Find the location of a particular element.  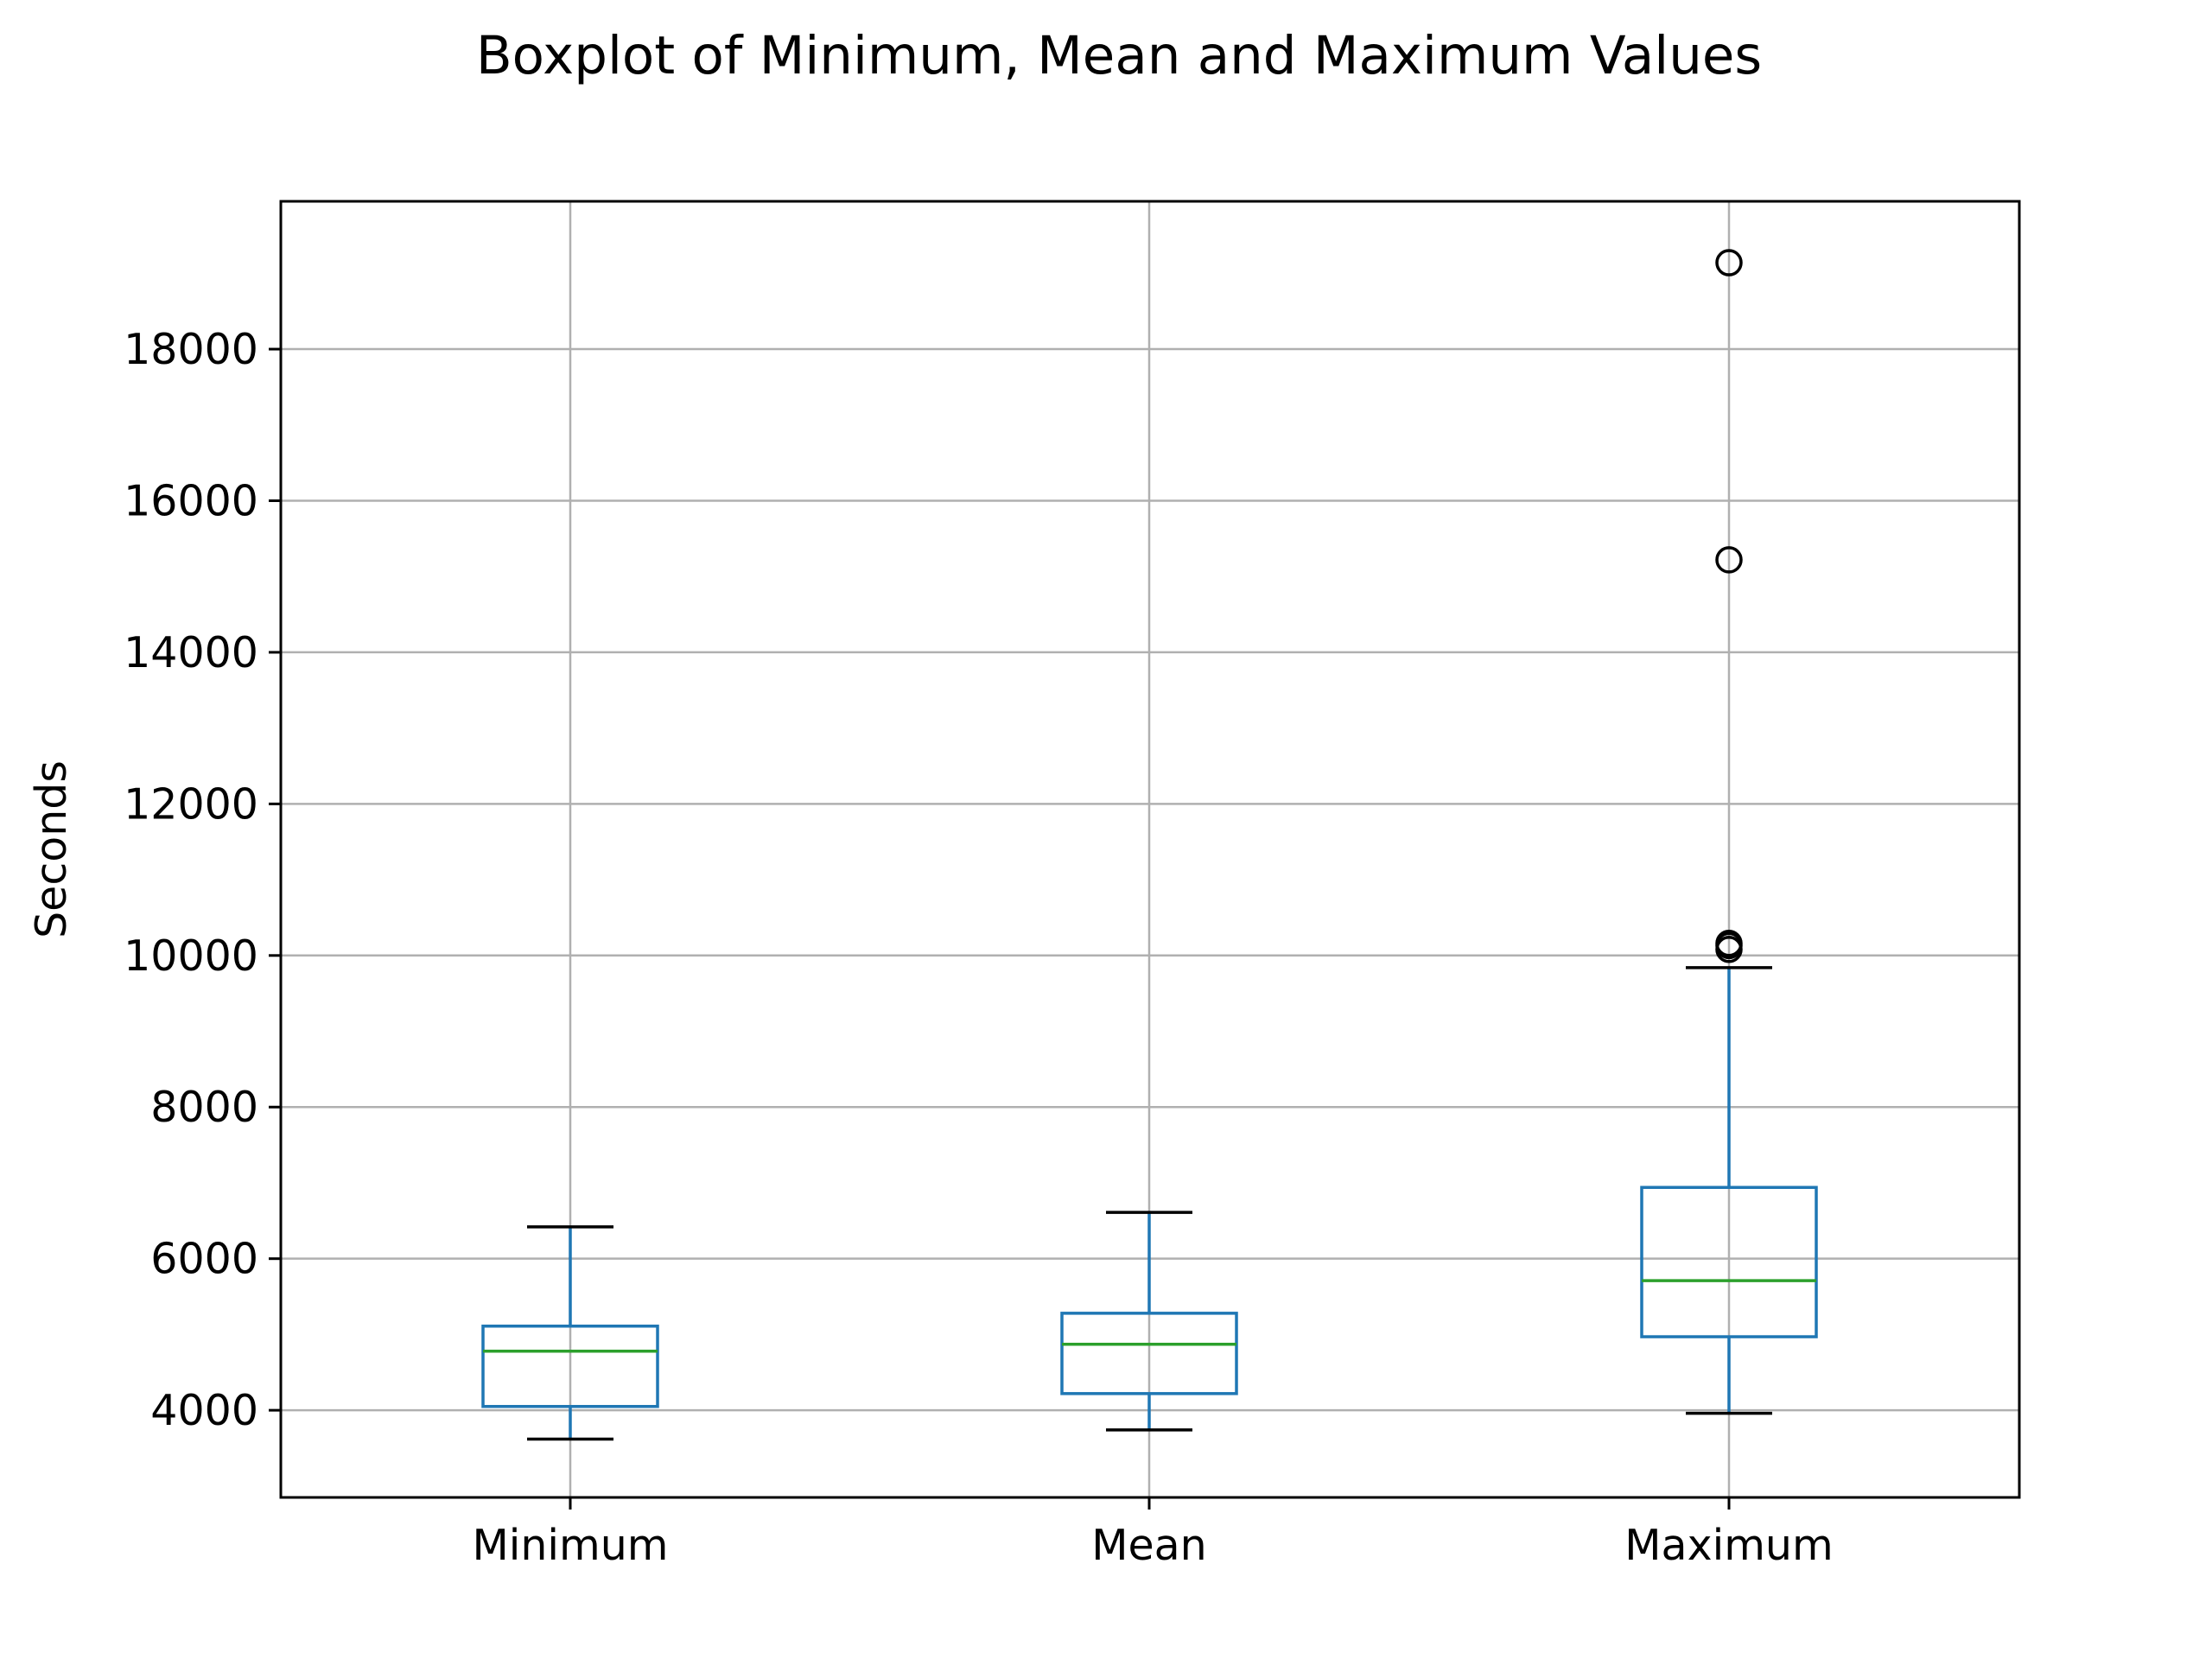

x-tick-label: Mean is located at coordinates (1149, 1545).